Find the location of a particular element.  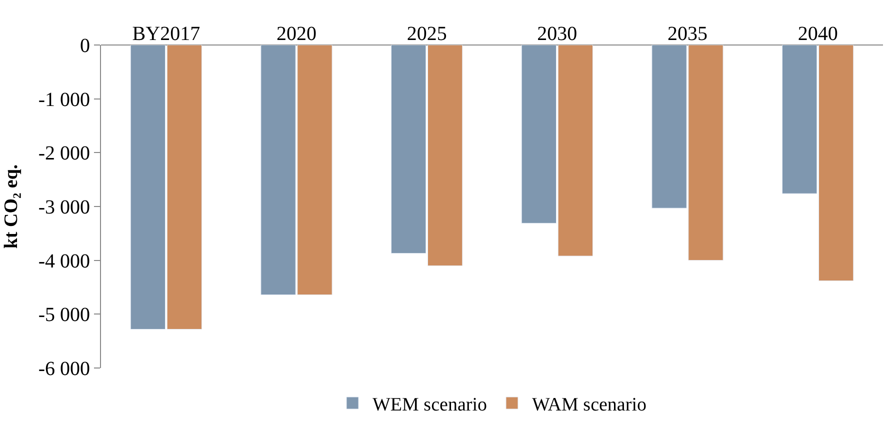

legend-label: WAM scenario is located at coordinates (589, 405).